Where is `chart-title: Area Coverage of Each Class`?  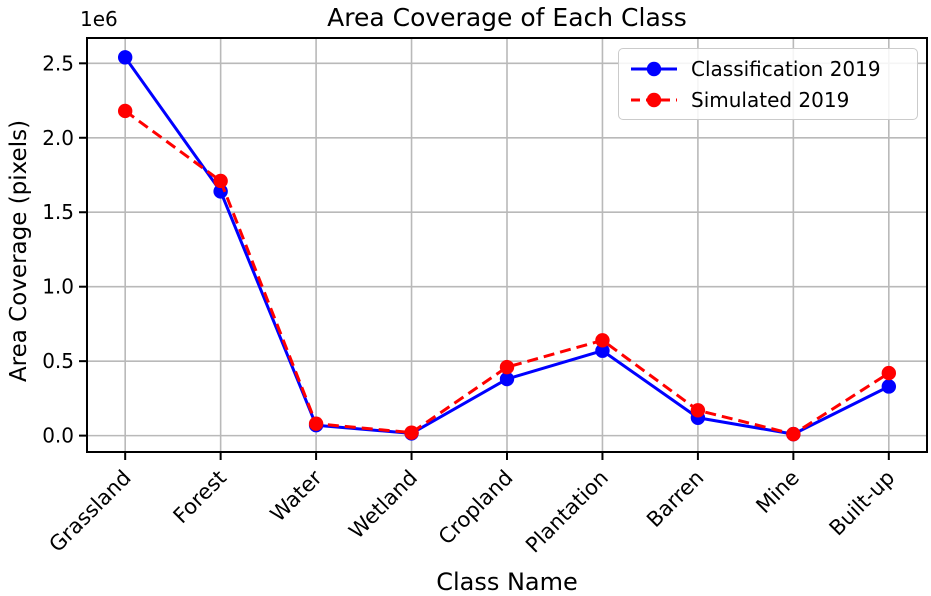 chart-title: Area Coverage of Each Class is located at coordinates (507, 17).